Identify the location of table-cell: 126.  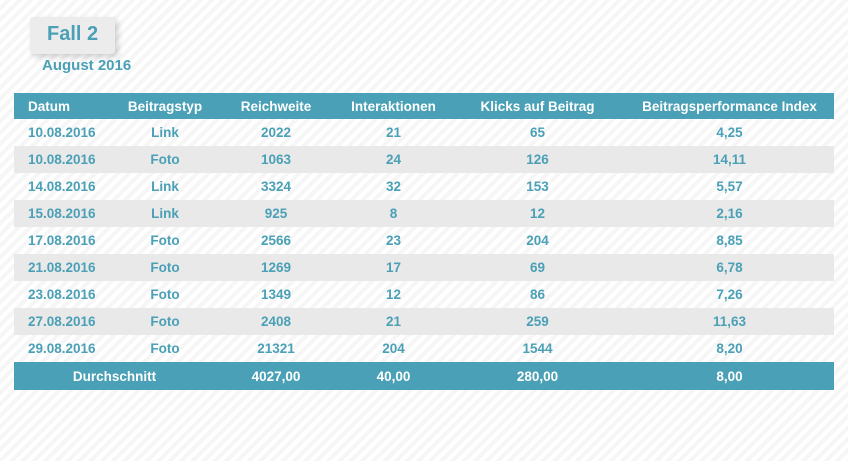
(537, 159).